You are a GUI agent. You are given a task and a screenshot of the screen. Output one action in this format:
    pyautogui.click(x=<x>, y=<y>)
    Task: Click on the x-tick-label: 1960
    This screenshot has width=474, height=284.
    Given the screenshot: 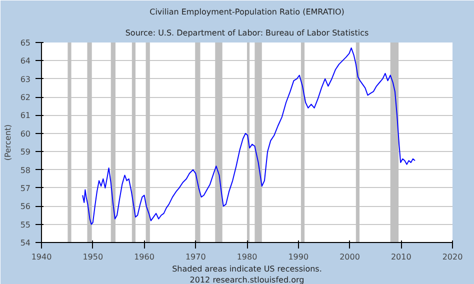 What is the action you would take?
    pyautogui.click(x=144, y=257)
    